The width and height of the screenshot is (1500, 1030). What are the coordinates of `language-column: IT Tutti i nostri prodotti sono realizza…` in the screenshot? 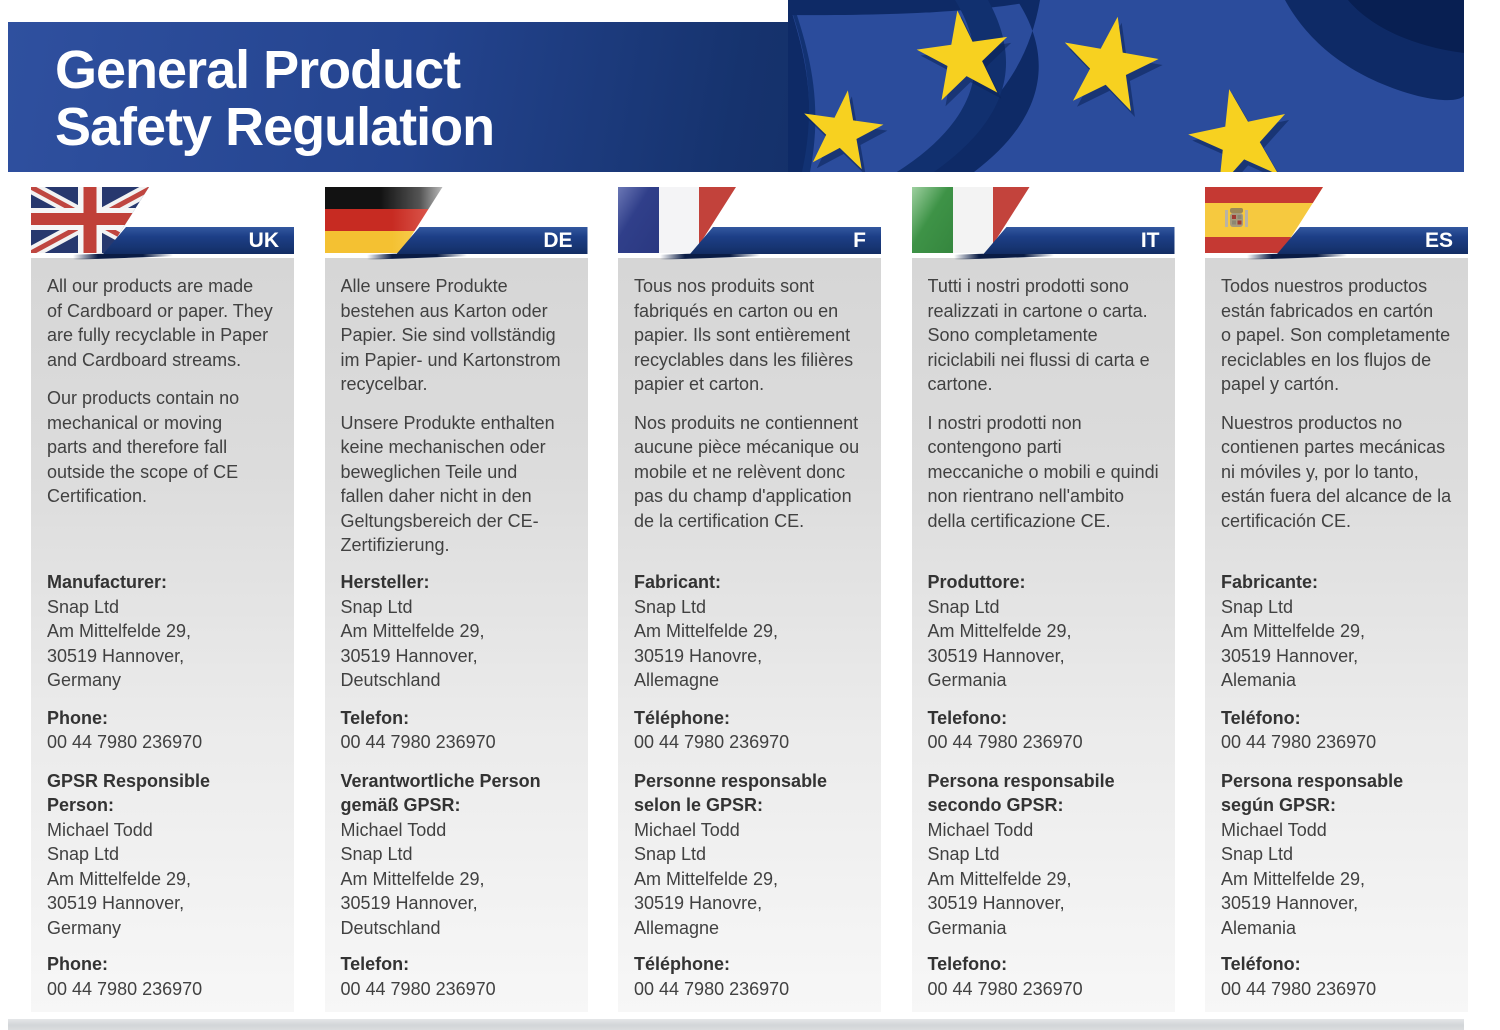 It's located at (1043, 599).